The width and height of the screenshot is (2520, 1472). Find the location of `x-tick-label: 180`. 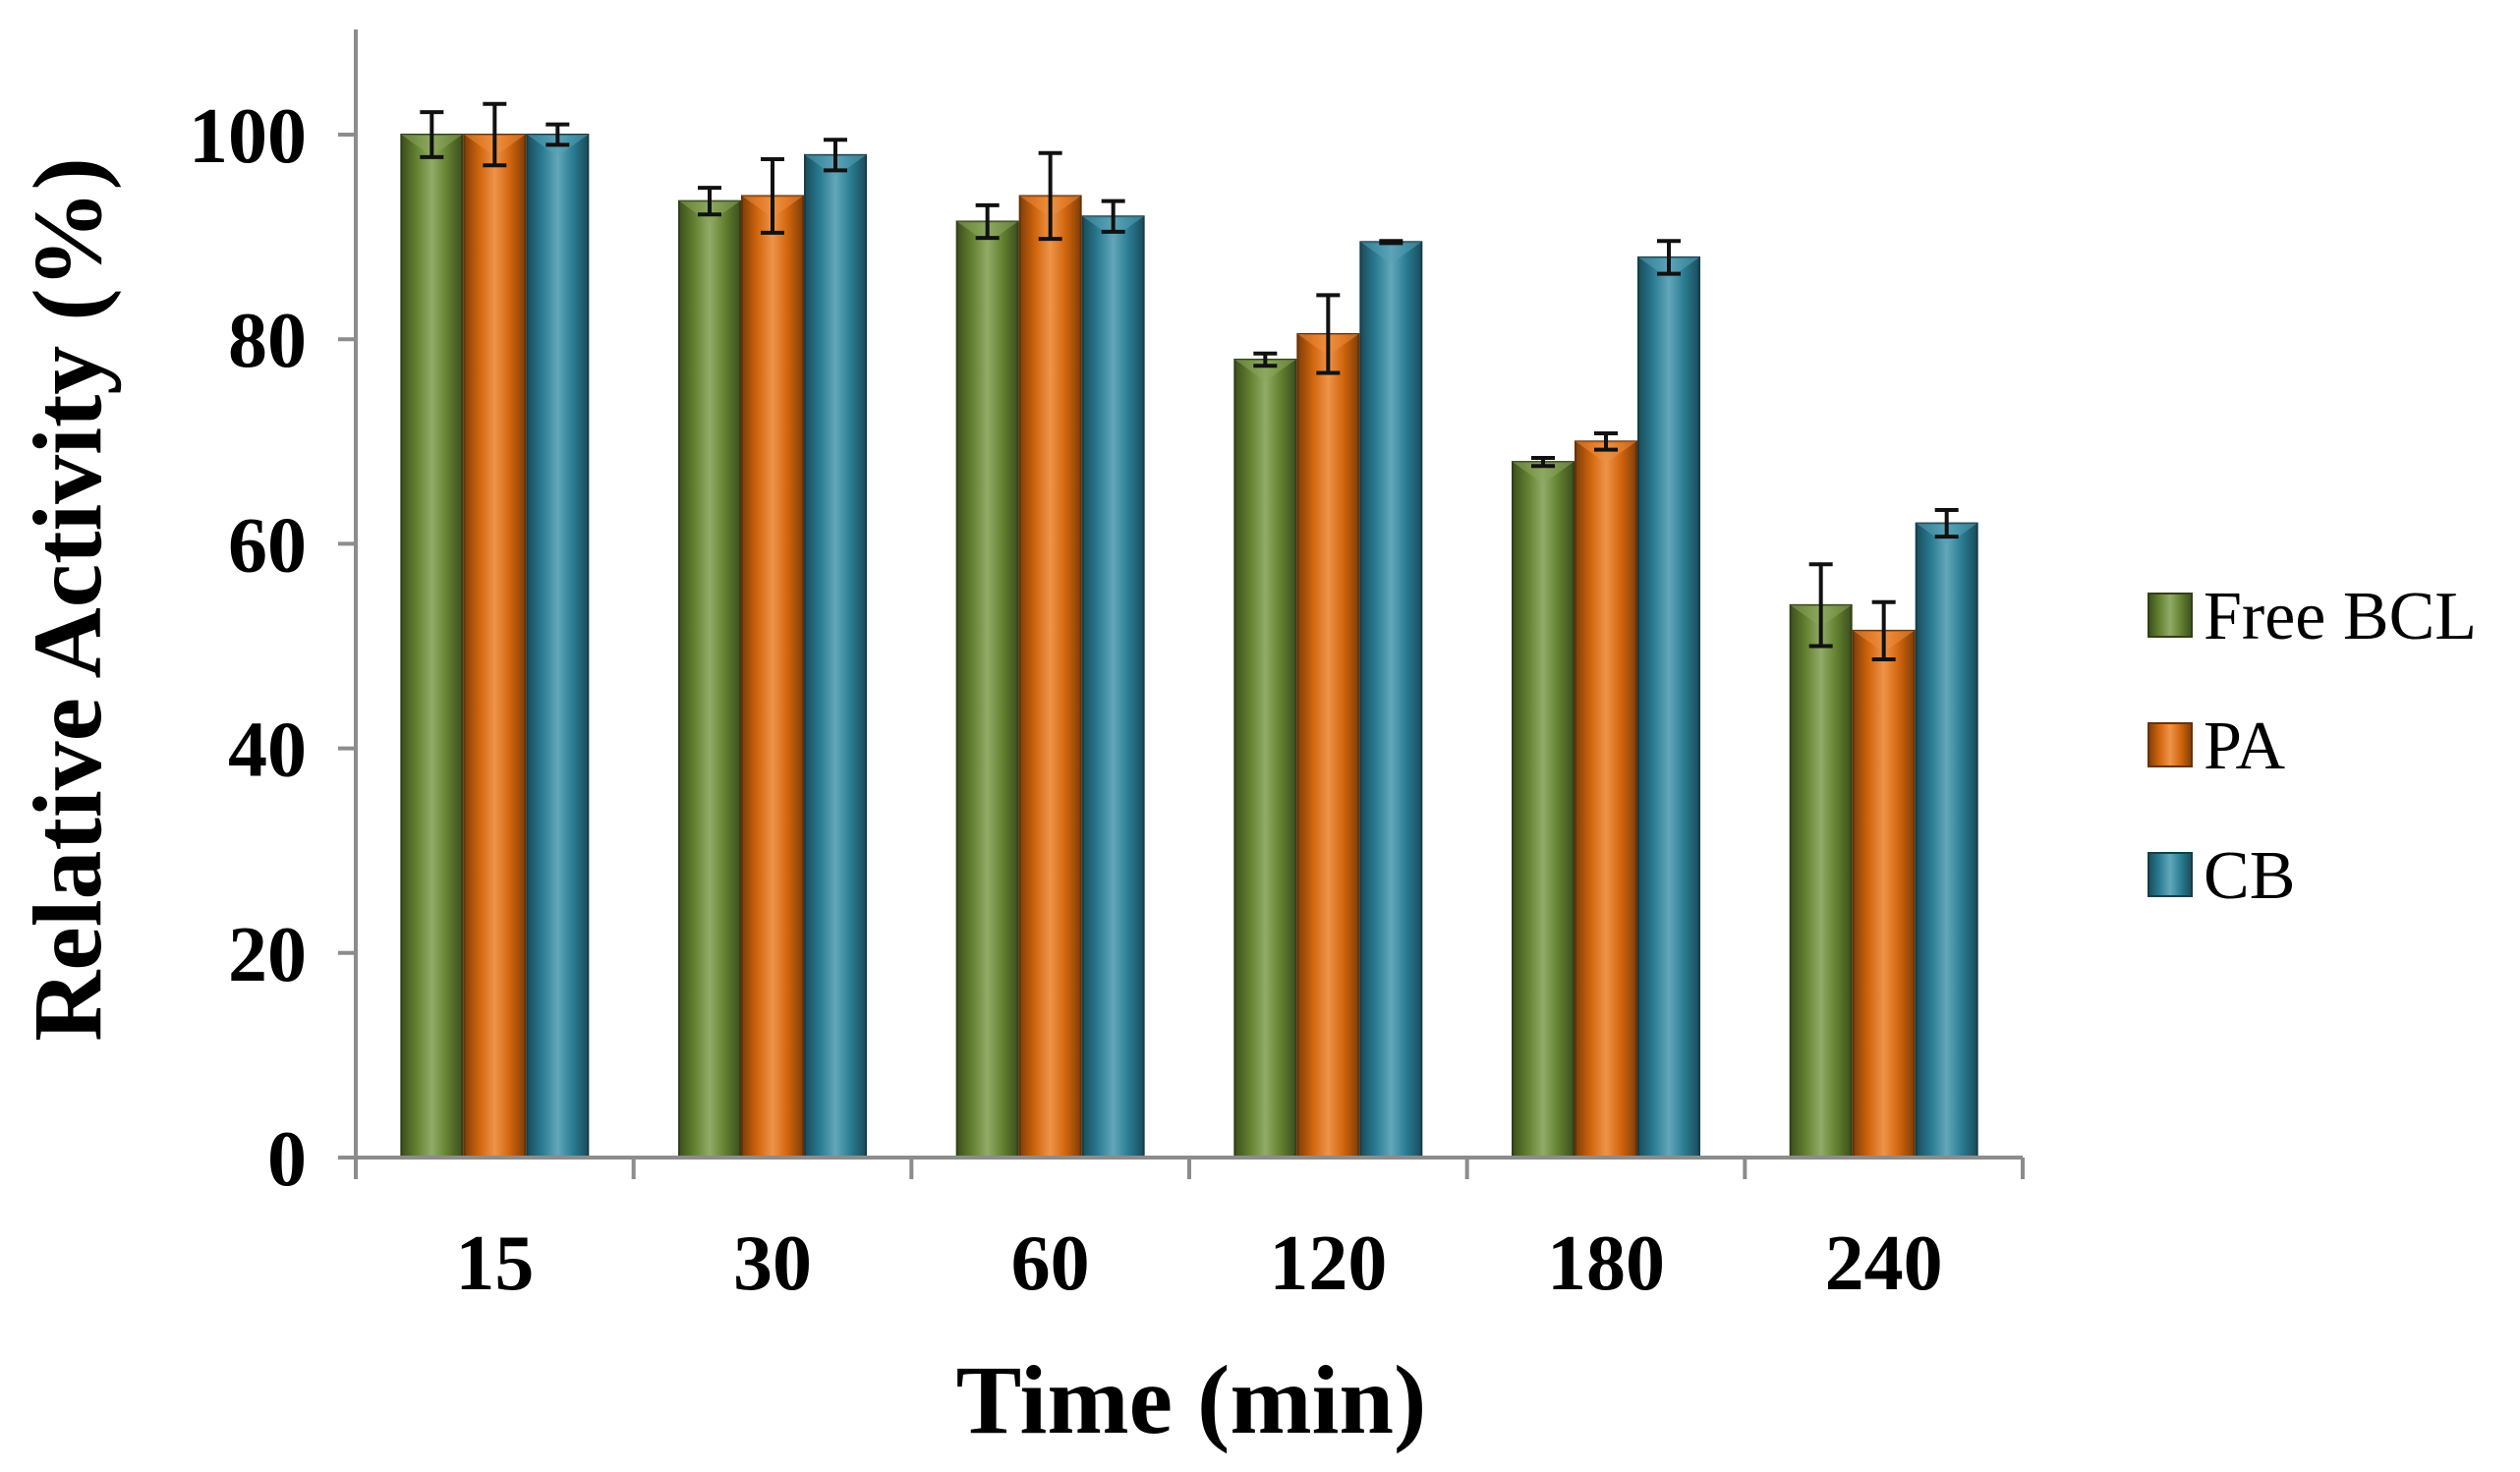

x-tick-label: 180 is located at coordinates (1606, 1264).